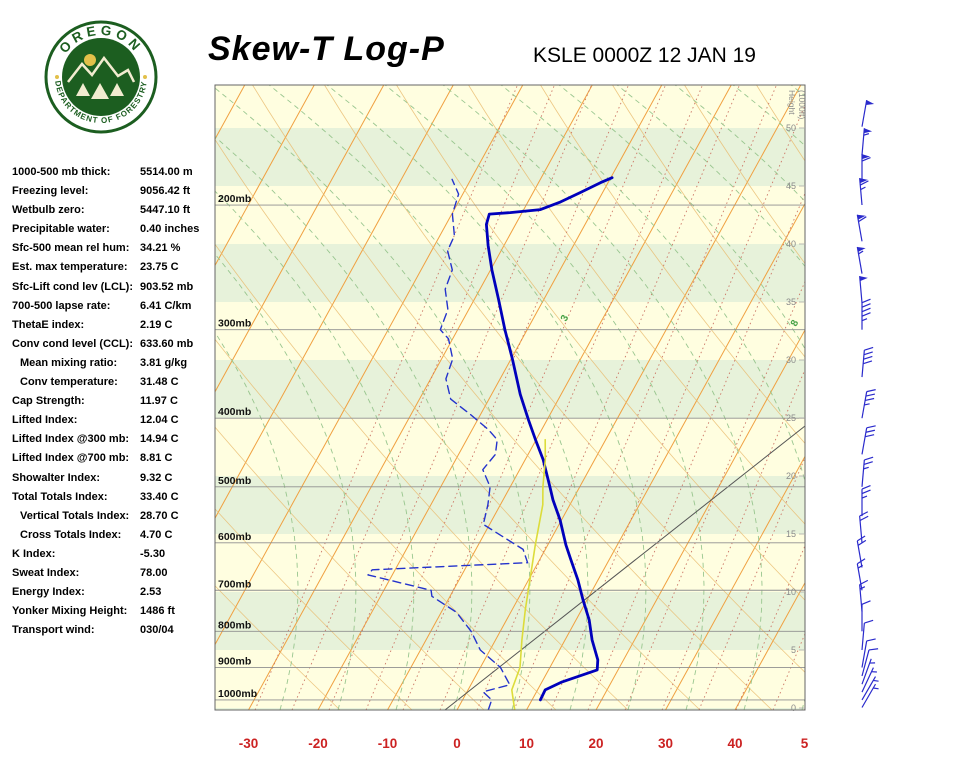 The height and width of the screenshot is (768, 960). I want to click on stat-label: 700-500 lapse rate:, so click(61, 305).